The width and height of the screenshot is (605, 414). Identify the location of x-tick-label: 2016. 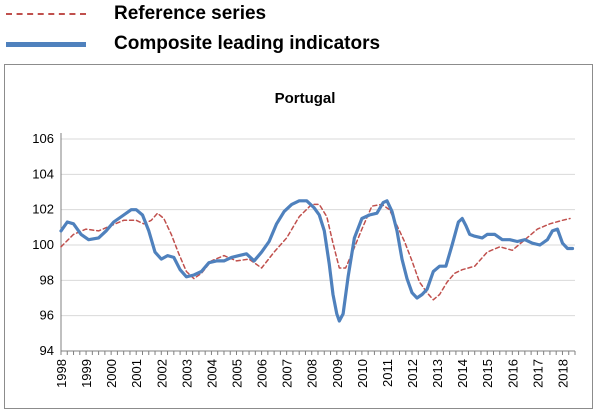
(512, 373).